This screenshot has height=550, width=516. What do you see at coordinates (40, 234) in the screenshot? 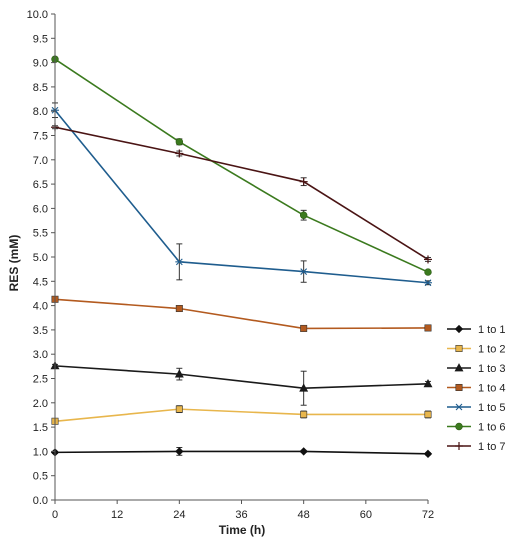
I see `y-tick-label: 5.5` at bounding box center [40, 234].